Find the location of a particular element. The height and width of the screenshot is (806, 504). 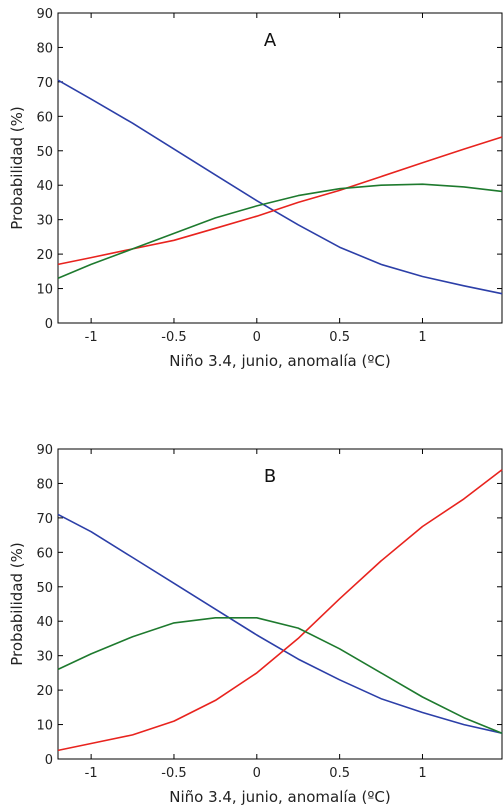

panel-label: A is located at coordinates (270, 40).